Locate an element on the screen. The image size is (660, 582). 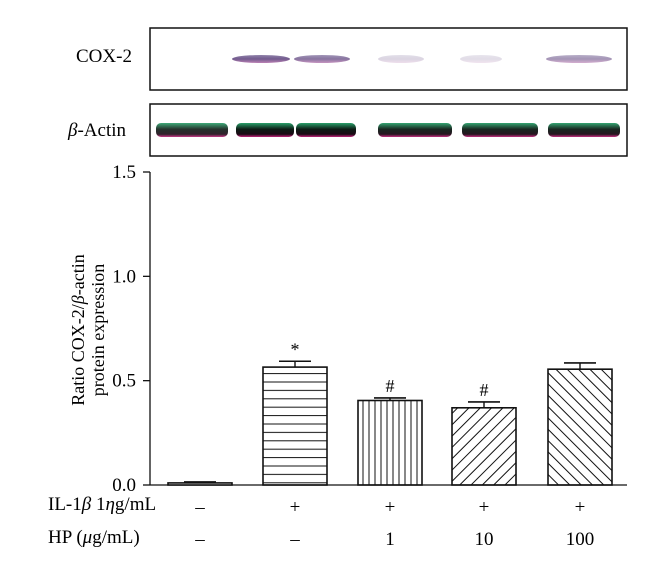
row1-value-5: + is located at coordinates (580, 507).